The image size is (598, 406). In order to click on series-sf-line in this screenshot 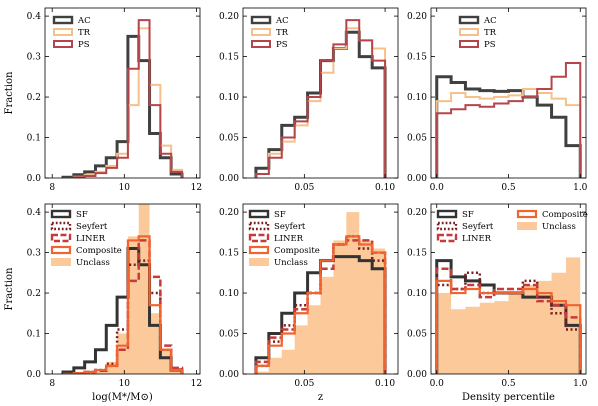, I will do `click(122, 310)`.